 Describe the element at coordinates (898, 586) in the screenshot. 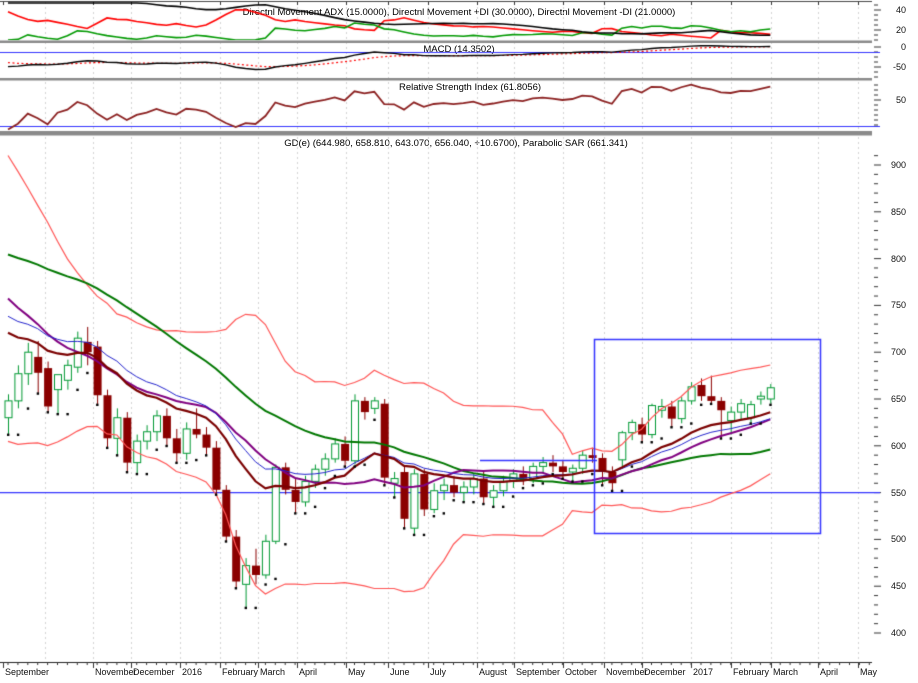

I see `y-axis-label: 450` at that location.